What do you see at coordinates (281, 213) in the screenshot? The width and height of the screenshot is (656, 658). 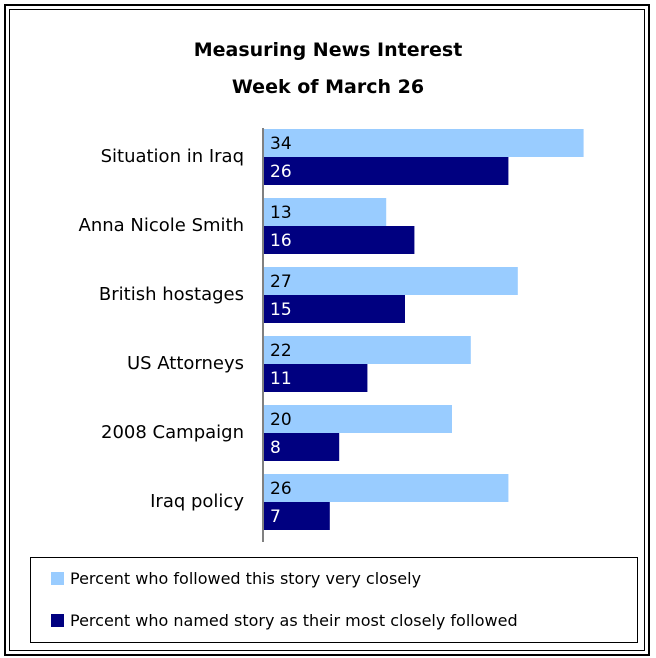 I see `value-label-anna-nicole-smith-series-1: 13` at bounding box center [281, 213].